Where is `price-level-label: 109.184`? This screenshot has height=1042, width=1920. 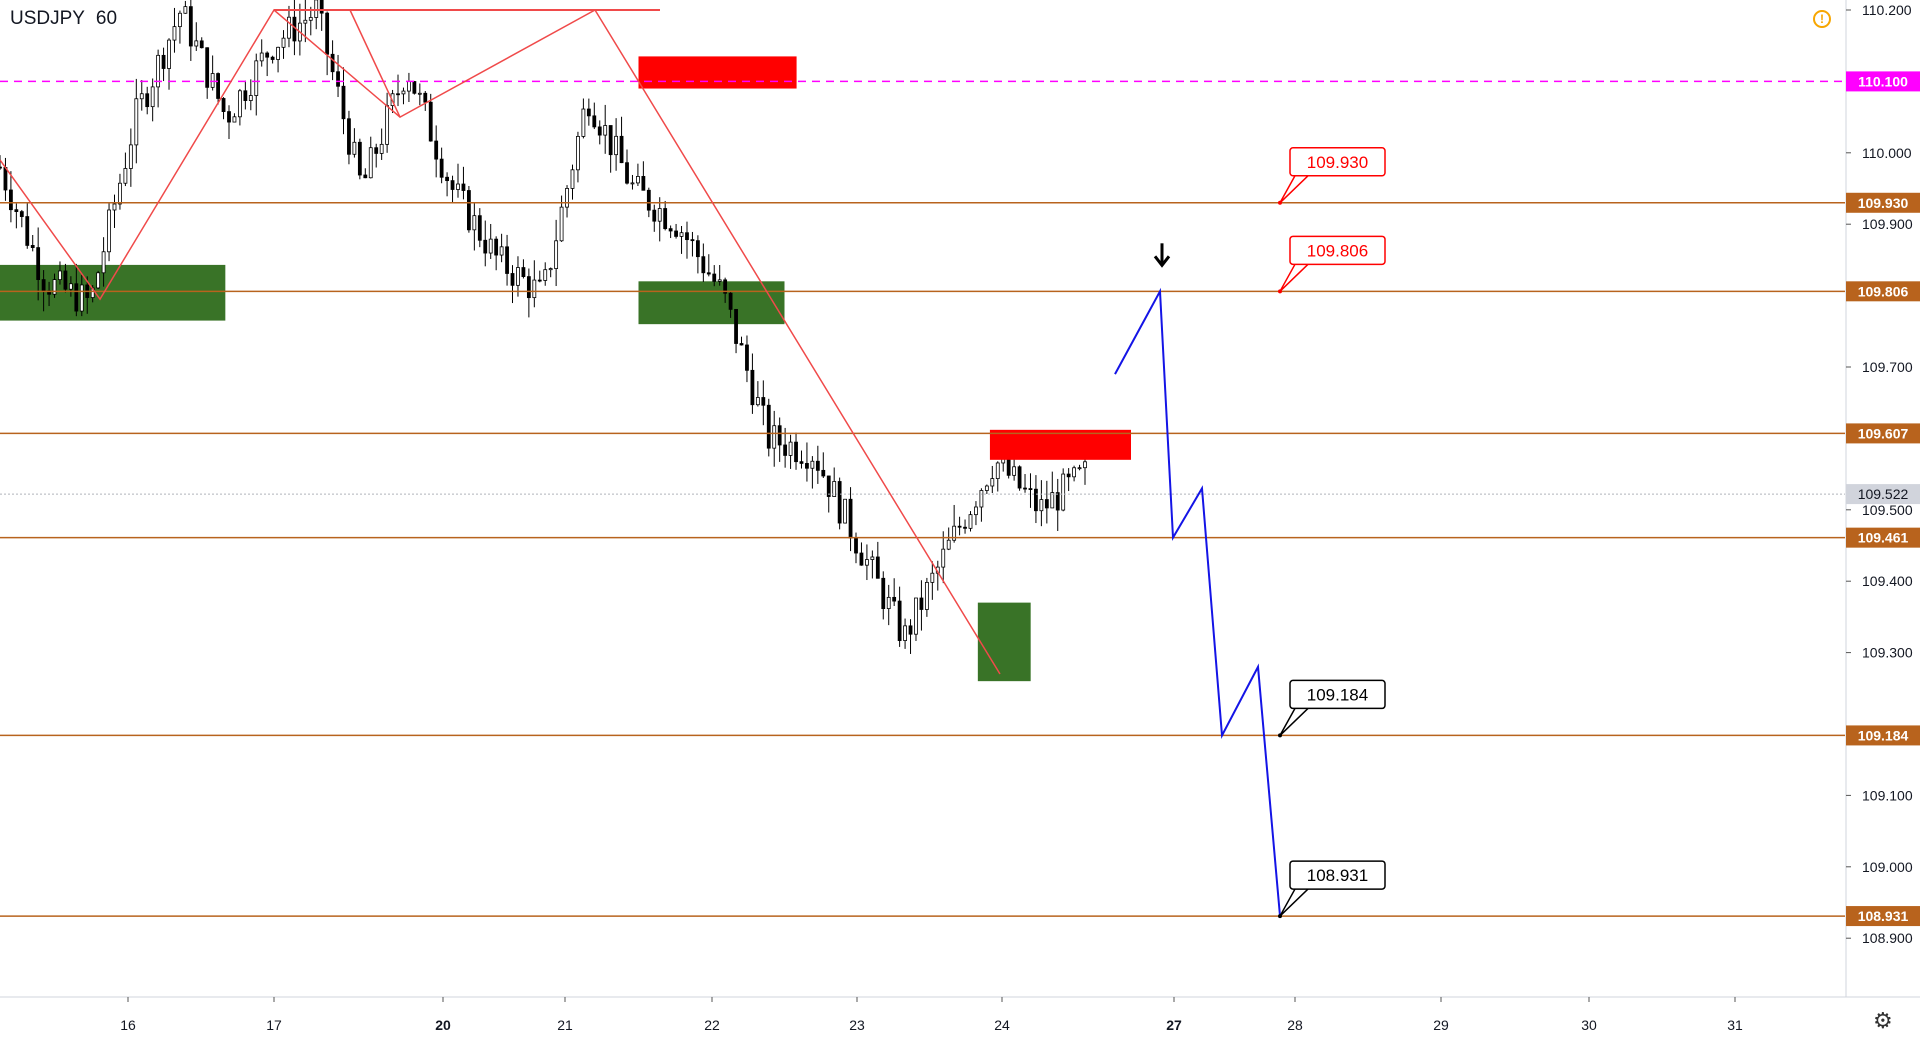 price-level-label: 109.184 is located at coordinates (1883, 735).